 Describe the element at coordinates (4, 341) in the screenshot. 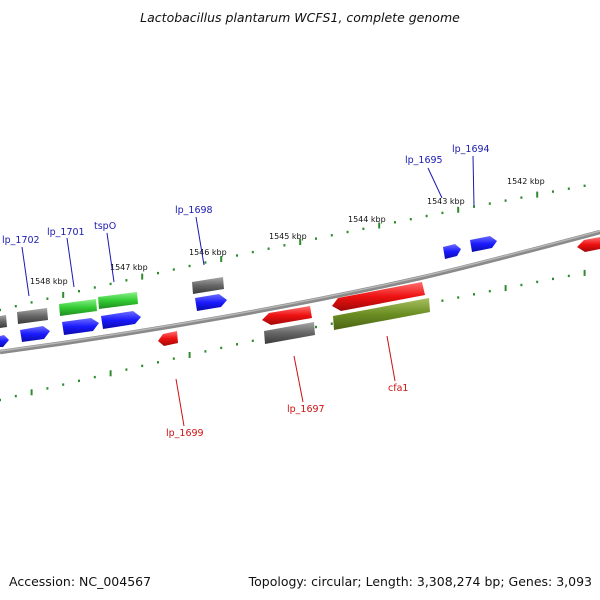

I see `gene-arrow-partial-left` at that location.